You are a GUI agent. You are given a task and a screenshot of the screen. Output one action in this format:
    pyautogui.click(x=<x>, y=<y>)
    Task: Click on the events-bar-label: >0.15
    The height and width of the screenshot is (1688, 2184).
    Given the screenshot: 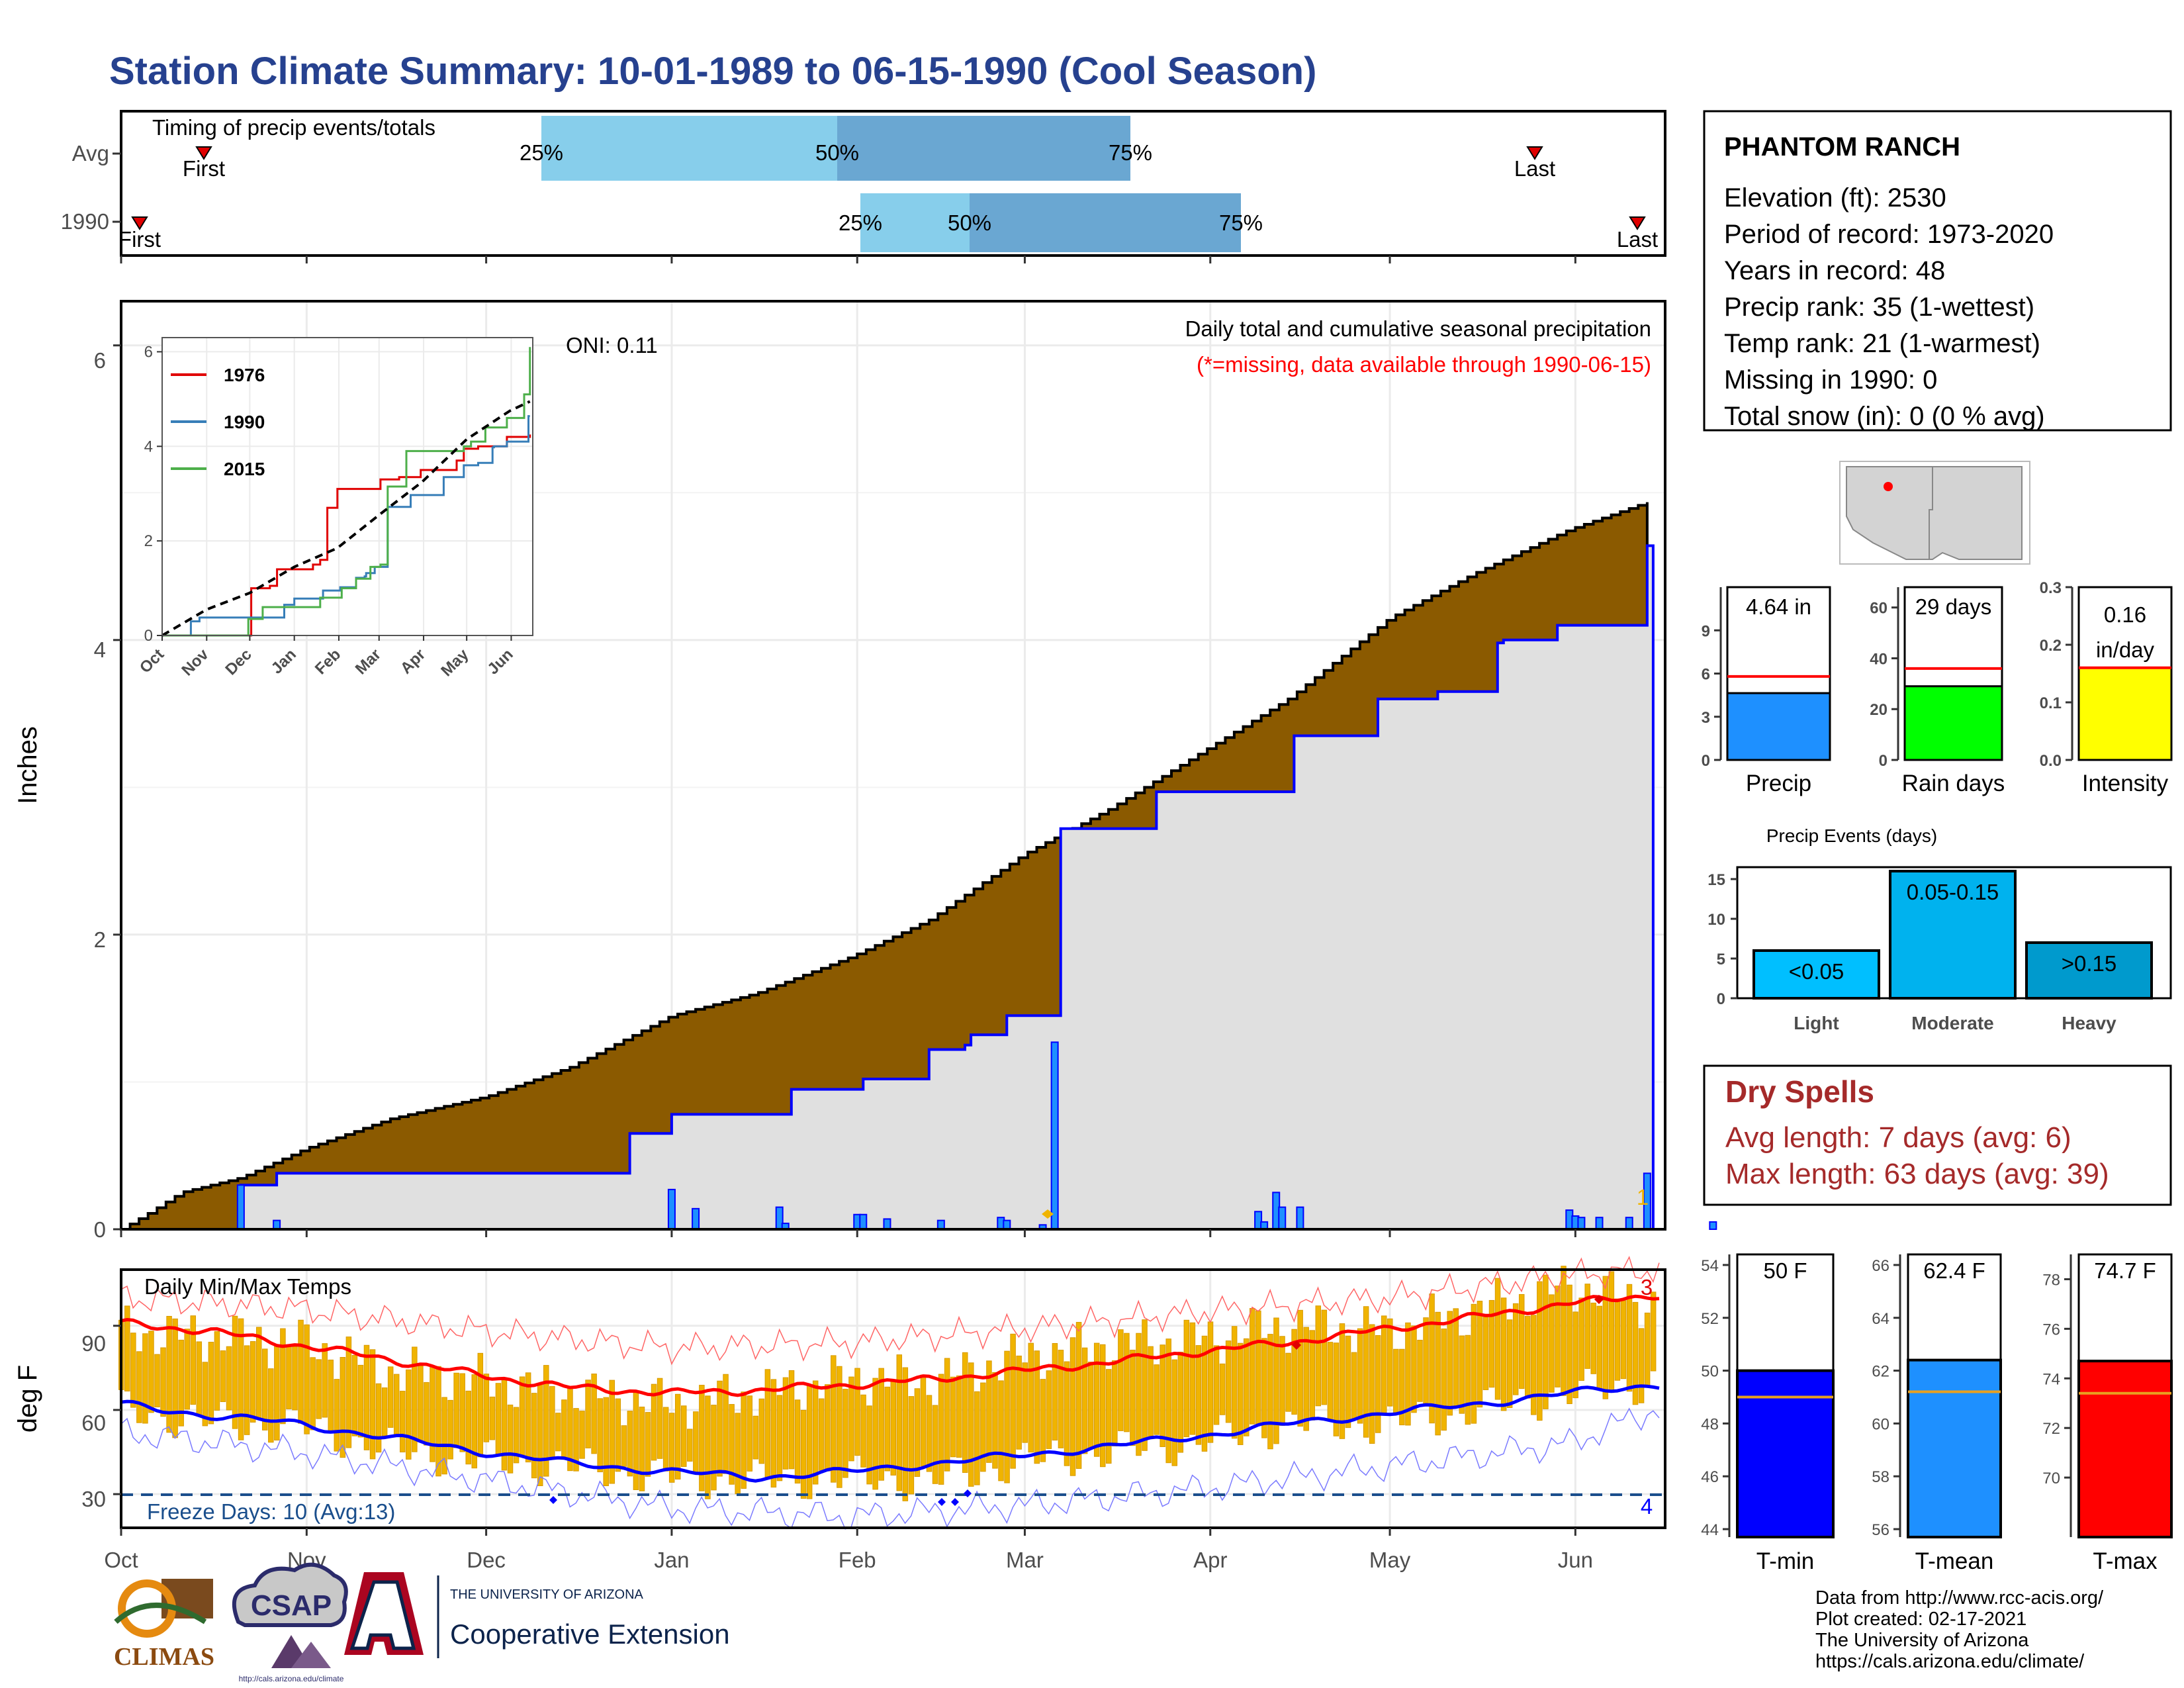 What is the action you would take?
    pyautogui.click(x=2089, y=963)
    